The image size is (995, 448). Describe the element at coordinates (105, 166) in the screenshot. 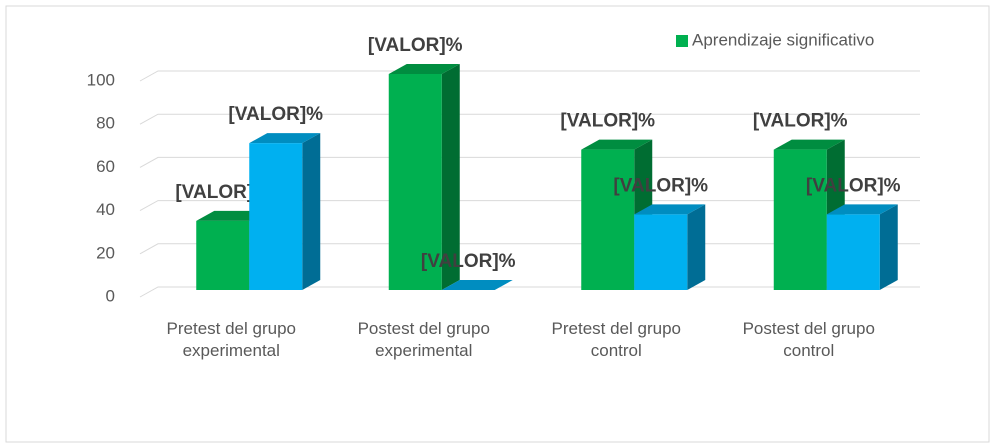

I see `y-tick-label: 60` at that location.